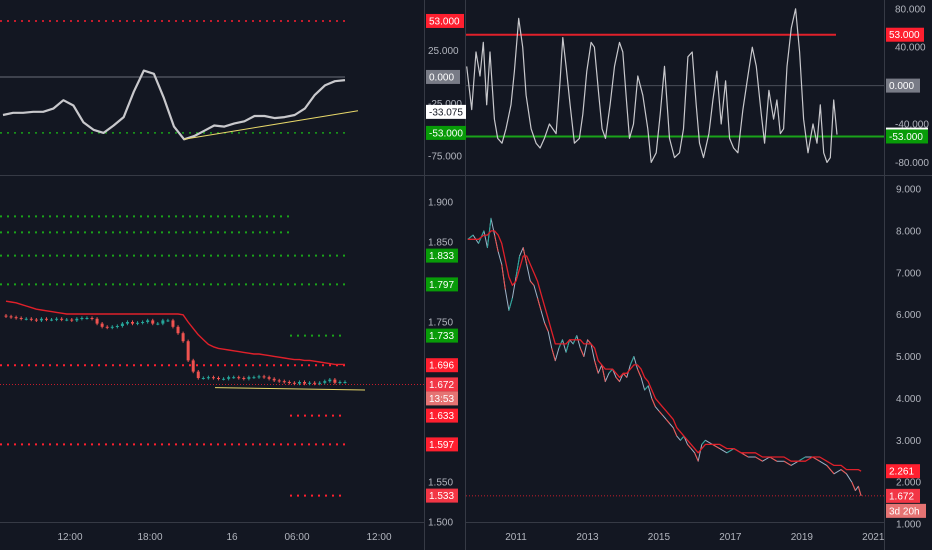 This screenshot has height=550, width=932. I want to click on x-tick-label: 2019, so click(802, 537).